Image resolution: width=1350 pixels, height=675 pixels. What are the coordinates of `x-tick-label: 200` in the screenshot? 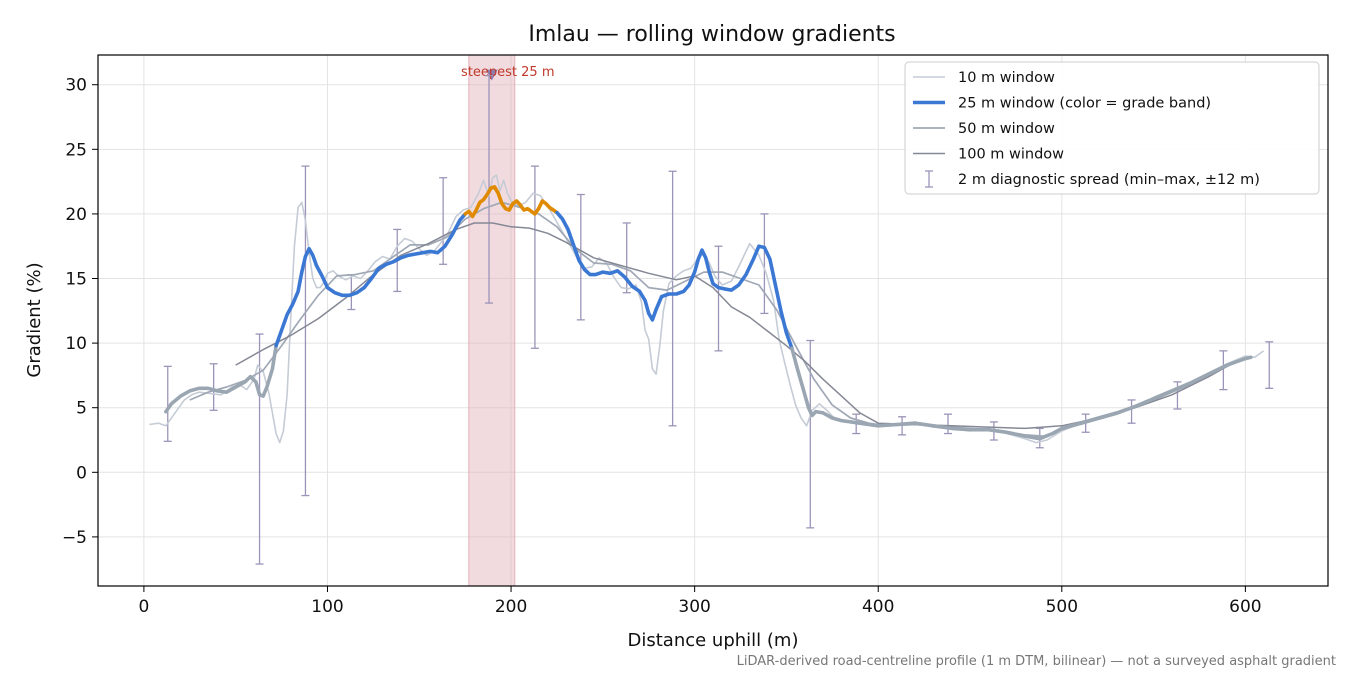 It's located at (511, 607).